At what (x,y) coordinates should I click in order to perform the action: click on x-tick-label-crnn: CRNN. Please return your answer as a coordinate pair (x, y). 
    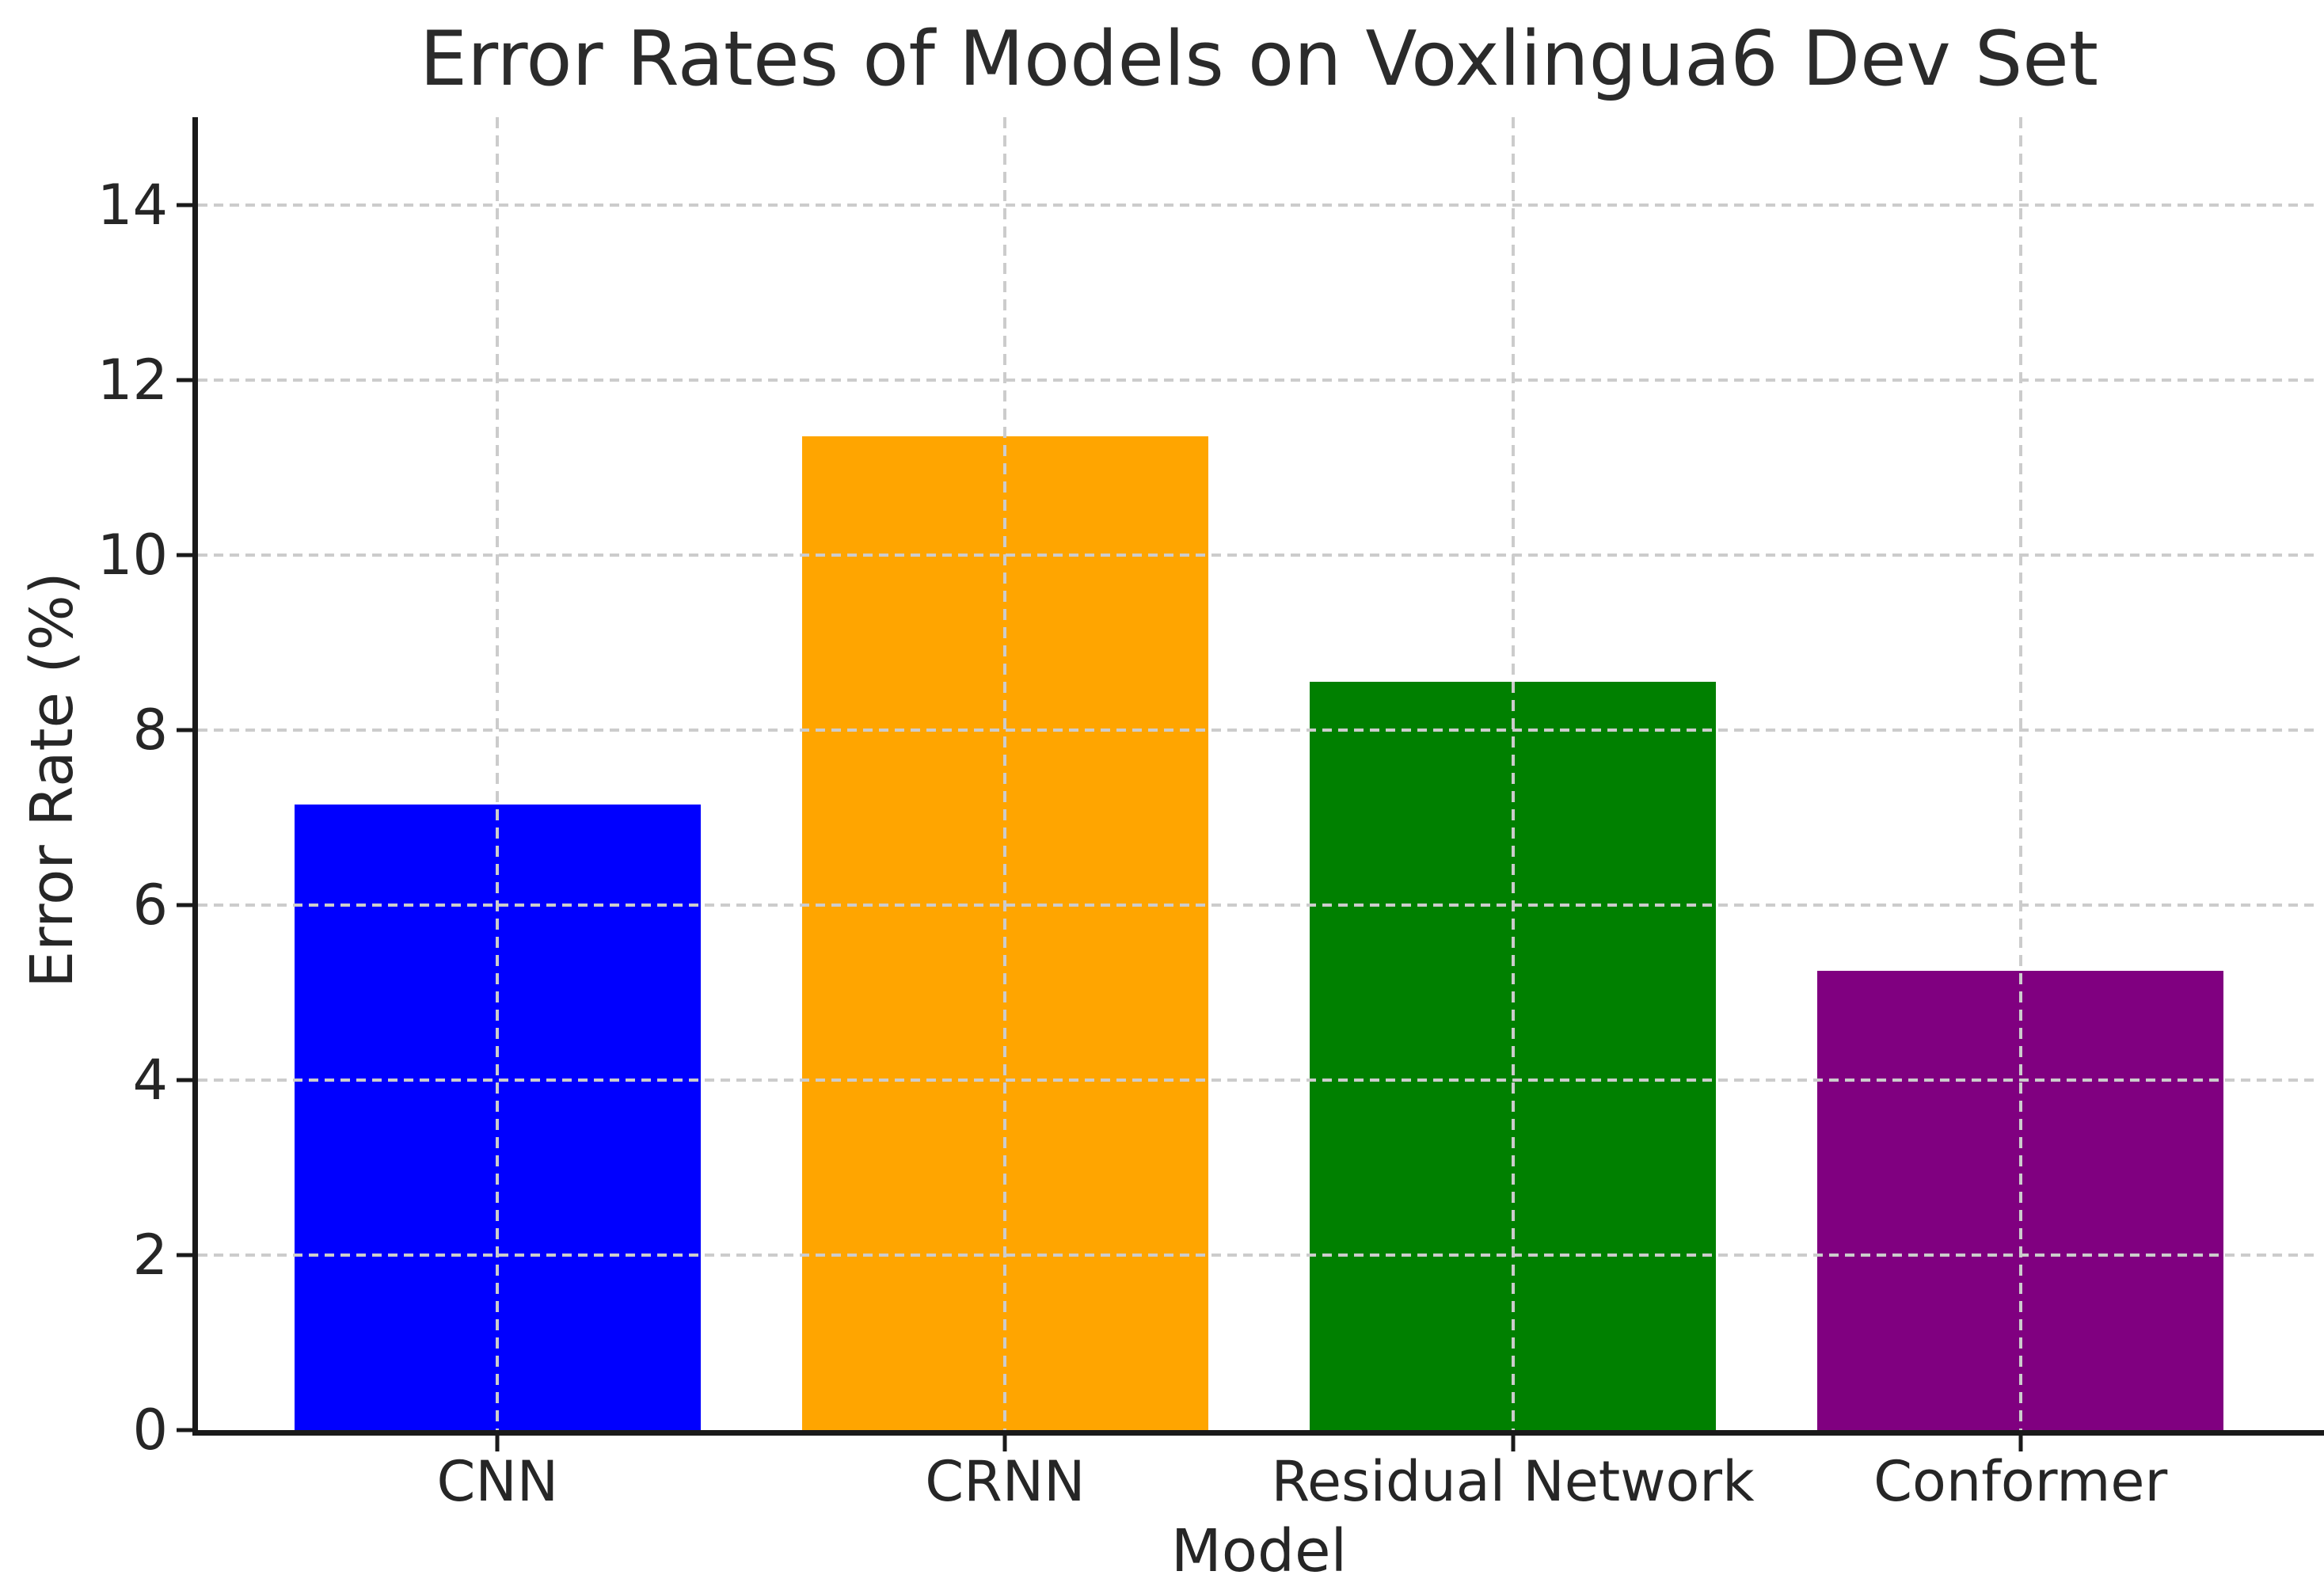
    Looking at the image, I should click on (1005, 1481).